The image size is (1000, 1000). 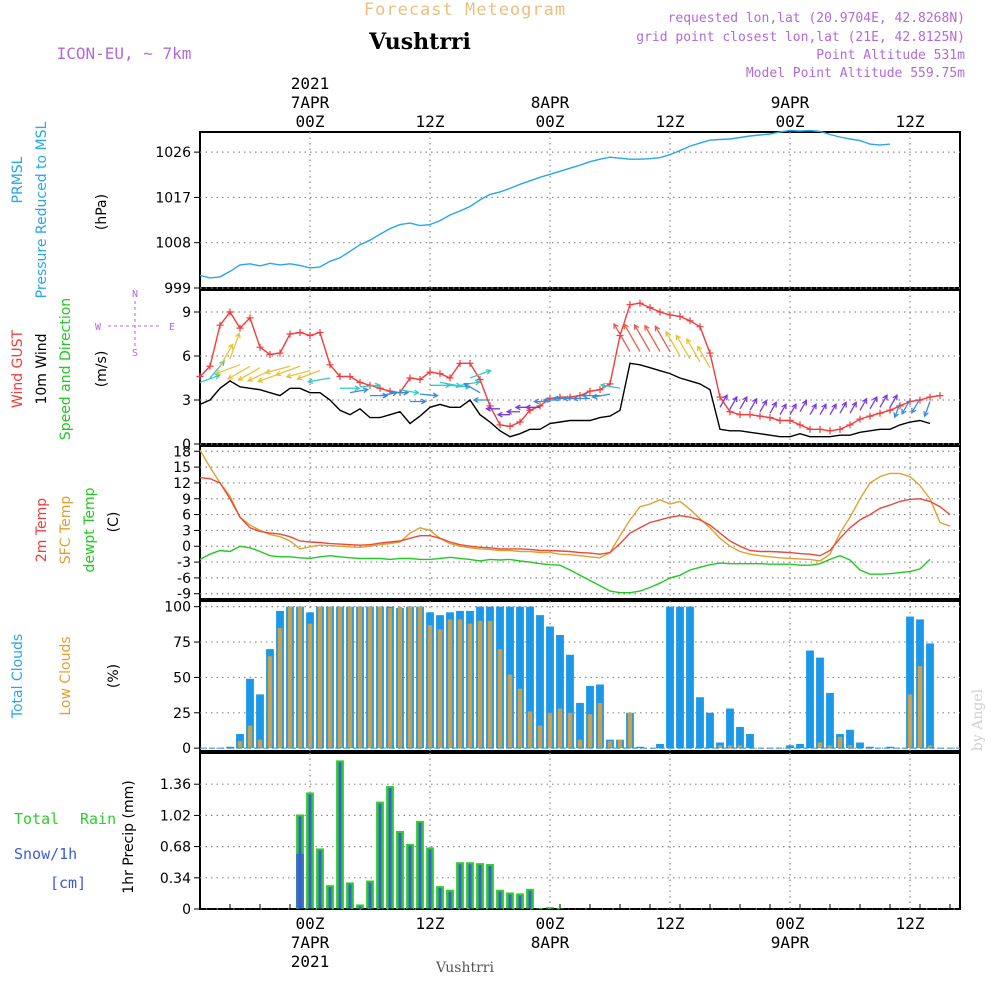 I want to click on model-name: ICON-EU, ~ 7km, so click(x=124, y=53).